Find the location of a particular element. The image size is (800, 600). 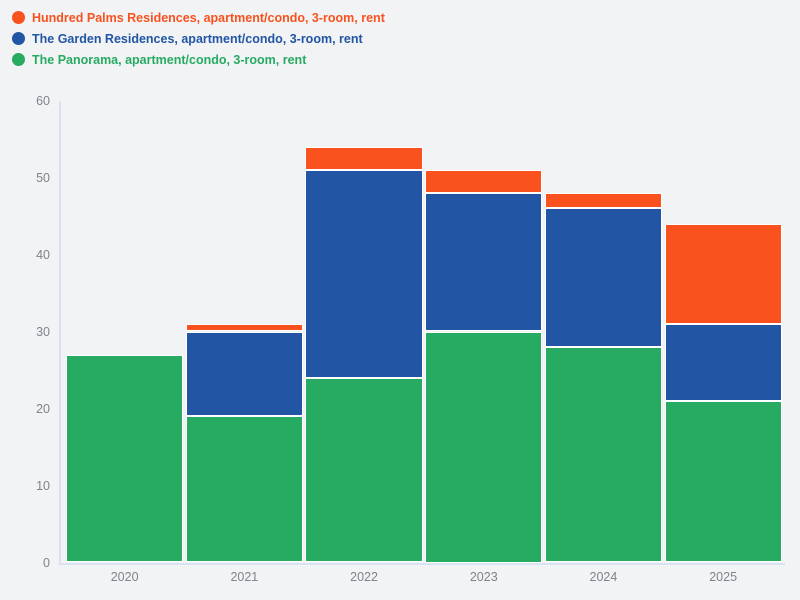

x-tick-label: 2020 is located at coordinates (124, 577).